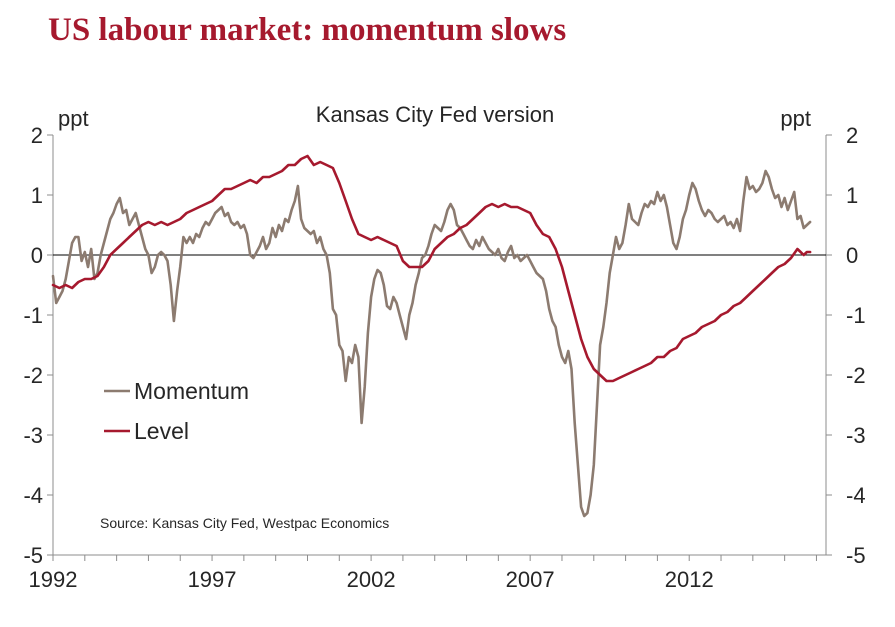 The width and height of the screenshot is (895, 627). What do you see at coordinates (33, 315) in the screenshot?
I see `y-tick-label-left: -1` at bounding box center [33, 315].